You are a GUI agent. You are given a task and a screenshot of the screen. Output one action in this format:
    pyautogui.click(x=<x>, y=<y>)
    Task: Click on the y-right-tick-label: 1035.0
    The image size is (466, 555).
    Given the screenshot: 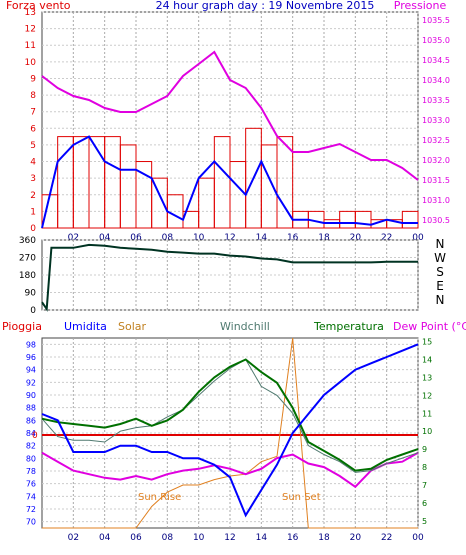 What is the action you would take?
    pyautogui.click(x=436, y=40)
    